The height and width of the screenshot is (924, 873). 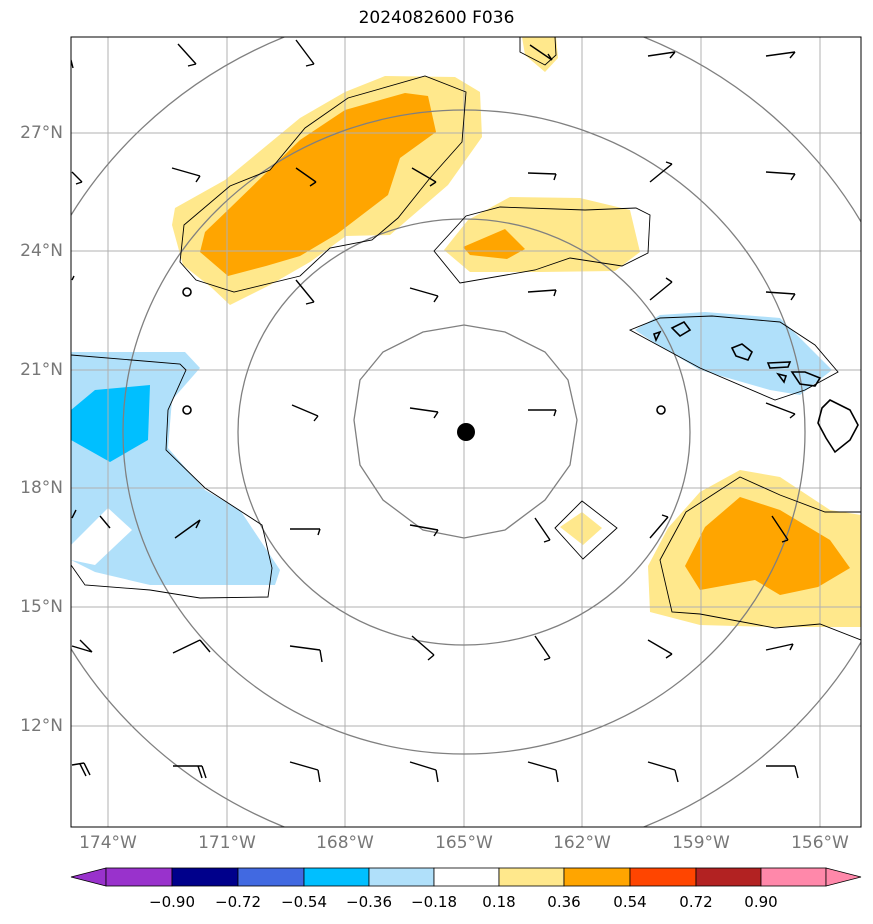 What do you see at coordinates (108, 843) in the screenshot?
I see `lon-label: 174°W` at bounding box center [108, 843].